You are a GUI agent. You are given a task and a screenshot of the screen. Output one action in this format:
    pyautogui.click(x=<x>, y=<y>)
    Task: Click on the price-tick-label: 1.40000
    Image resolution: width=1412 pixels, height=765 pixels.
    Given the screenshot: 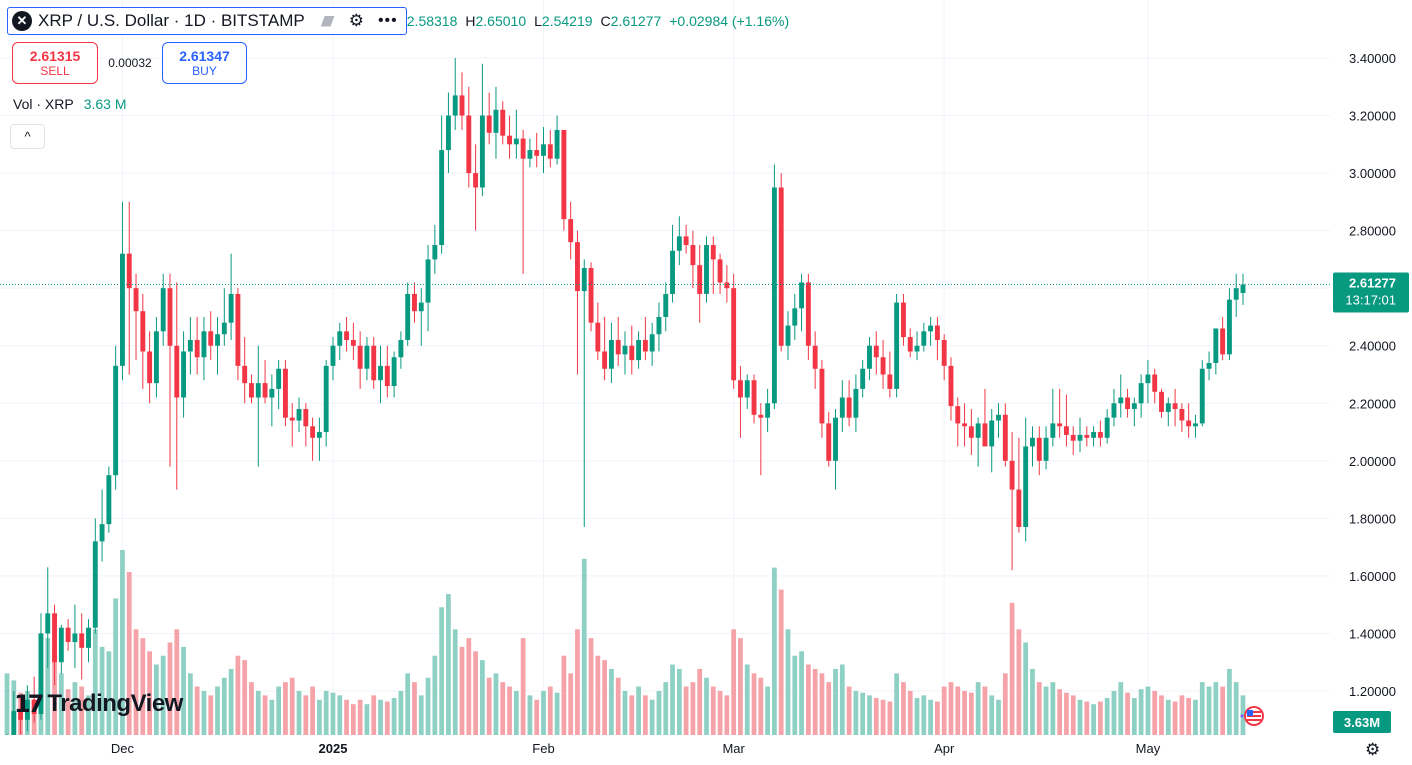 What is the action you would take?
    pyautogui.click(x=1372, y=633)
    